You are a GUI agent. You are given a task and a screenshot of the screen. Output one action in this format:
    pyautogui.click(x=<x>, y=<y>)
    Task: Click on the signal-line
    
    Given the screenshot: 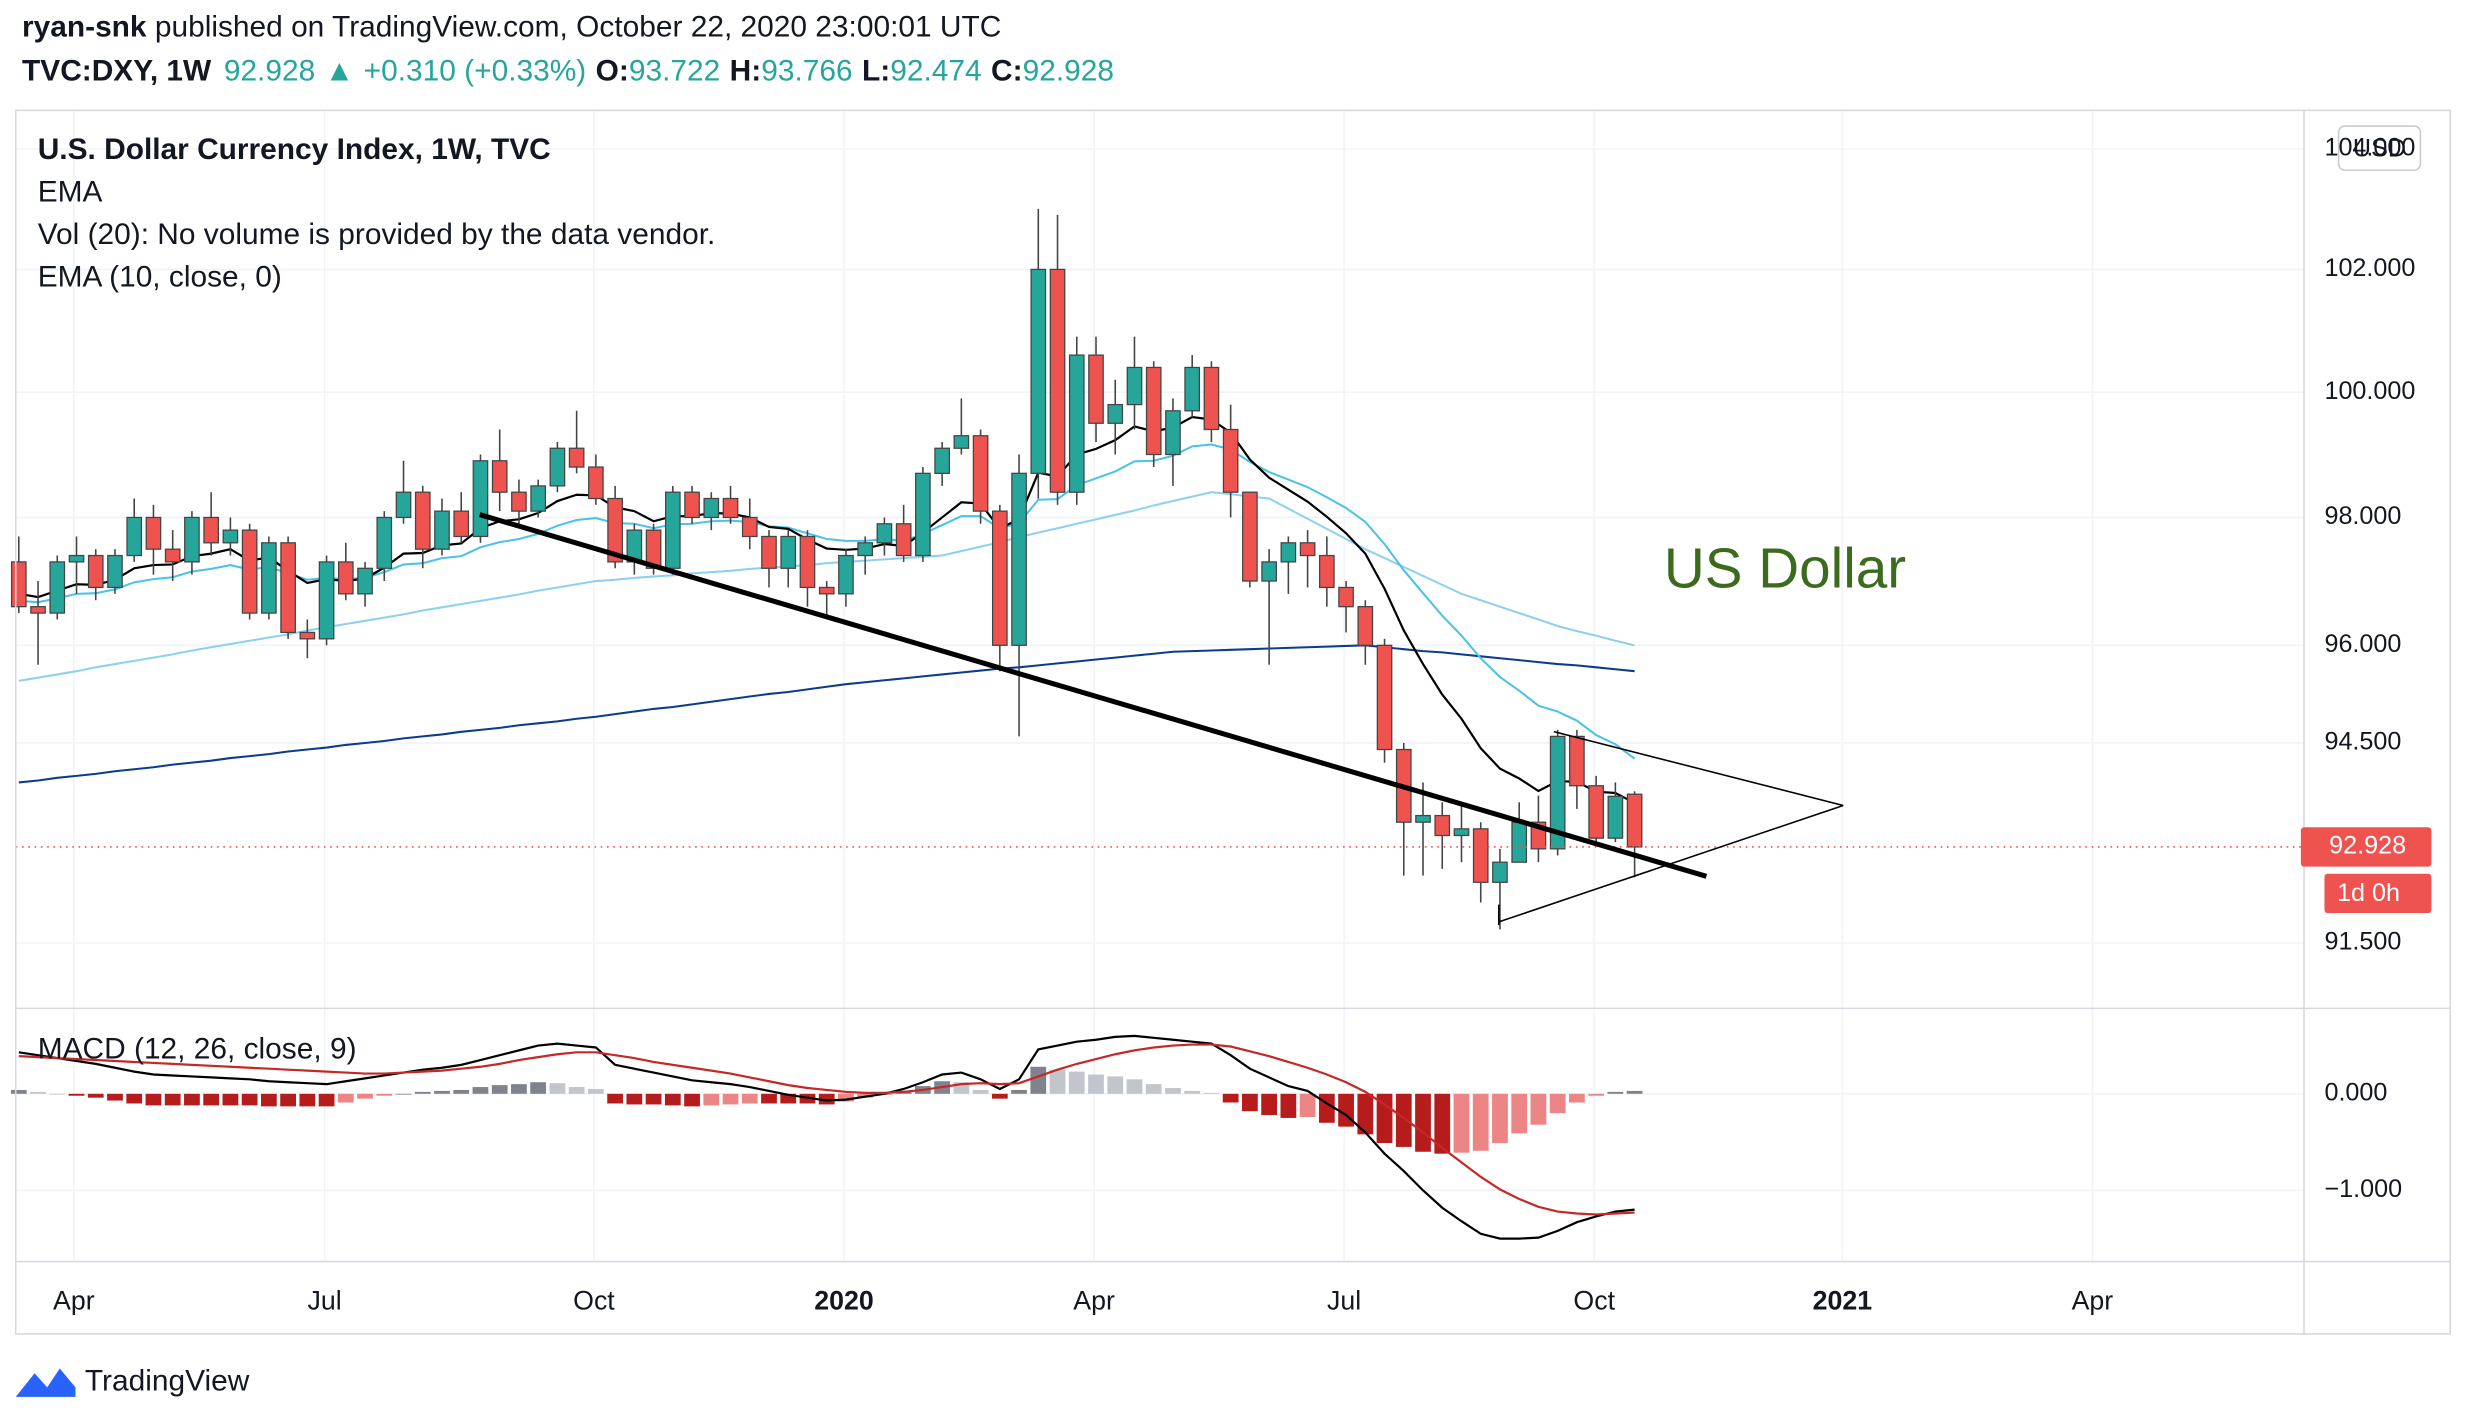 What is the action you would take?
    pyautogui.click(x=826, y=1129)
    